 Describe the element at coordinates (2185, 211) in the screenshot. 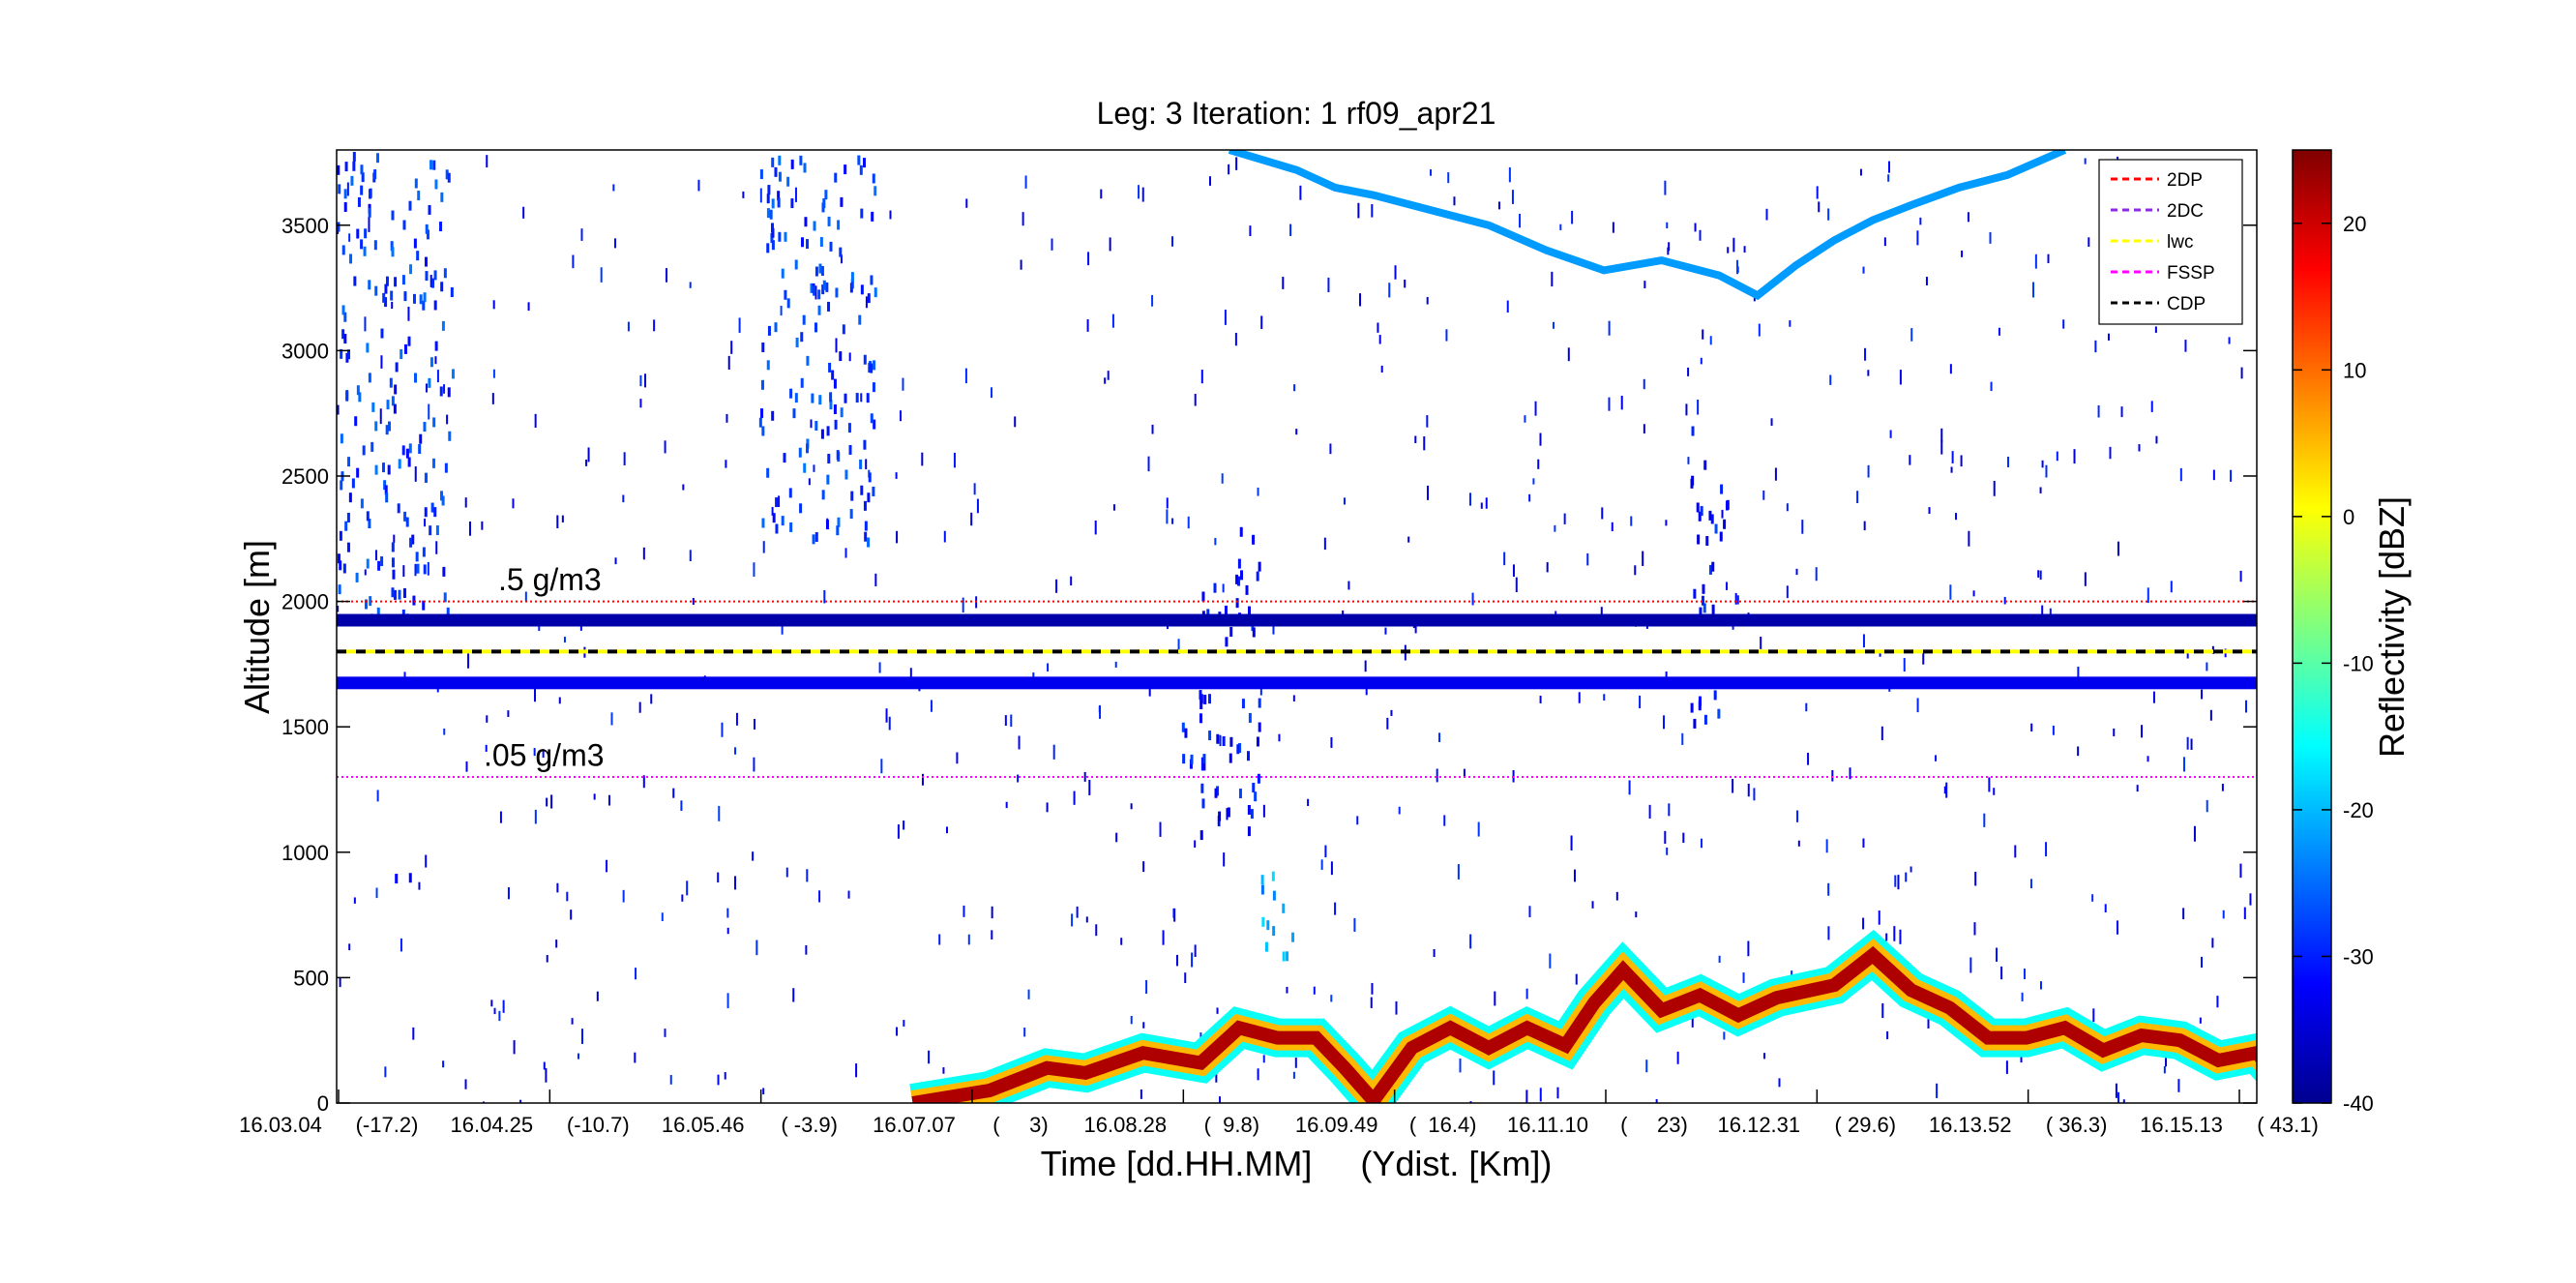

I see `legend-label: 2DC` at that location.